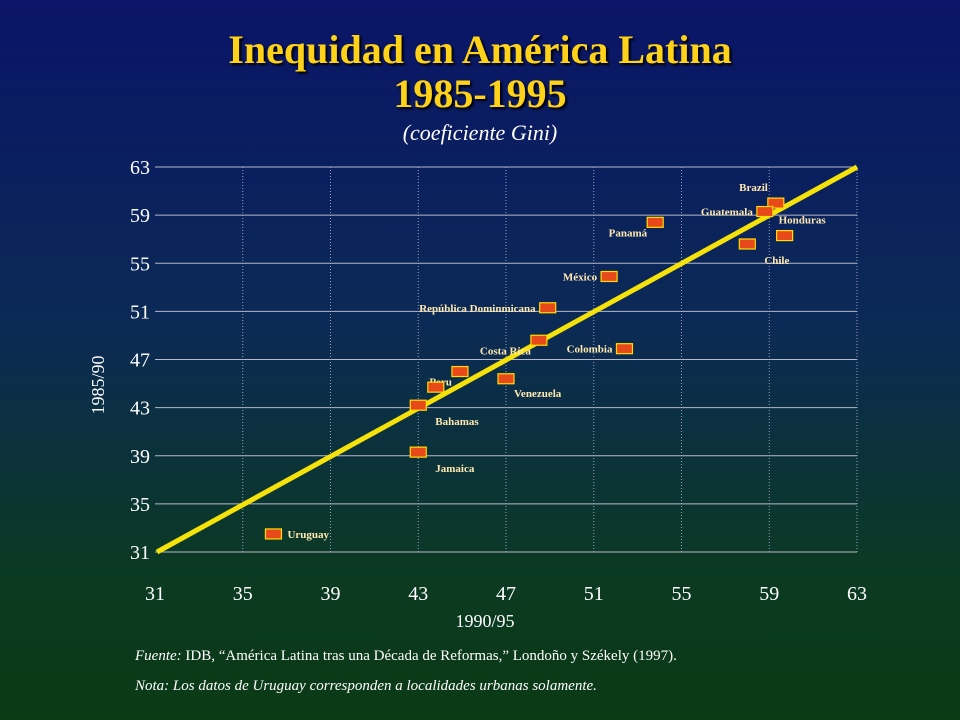 The height and width of the screenshot is (720, 960). What do you see at coordinates (477, 309) in the screenshot?
I see `data-point-label-6: República Dominmicana` at bounding box center [477, 309].